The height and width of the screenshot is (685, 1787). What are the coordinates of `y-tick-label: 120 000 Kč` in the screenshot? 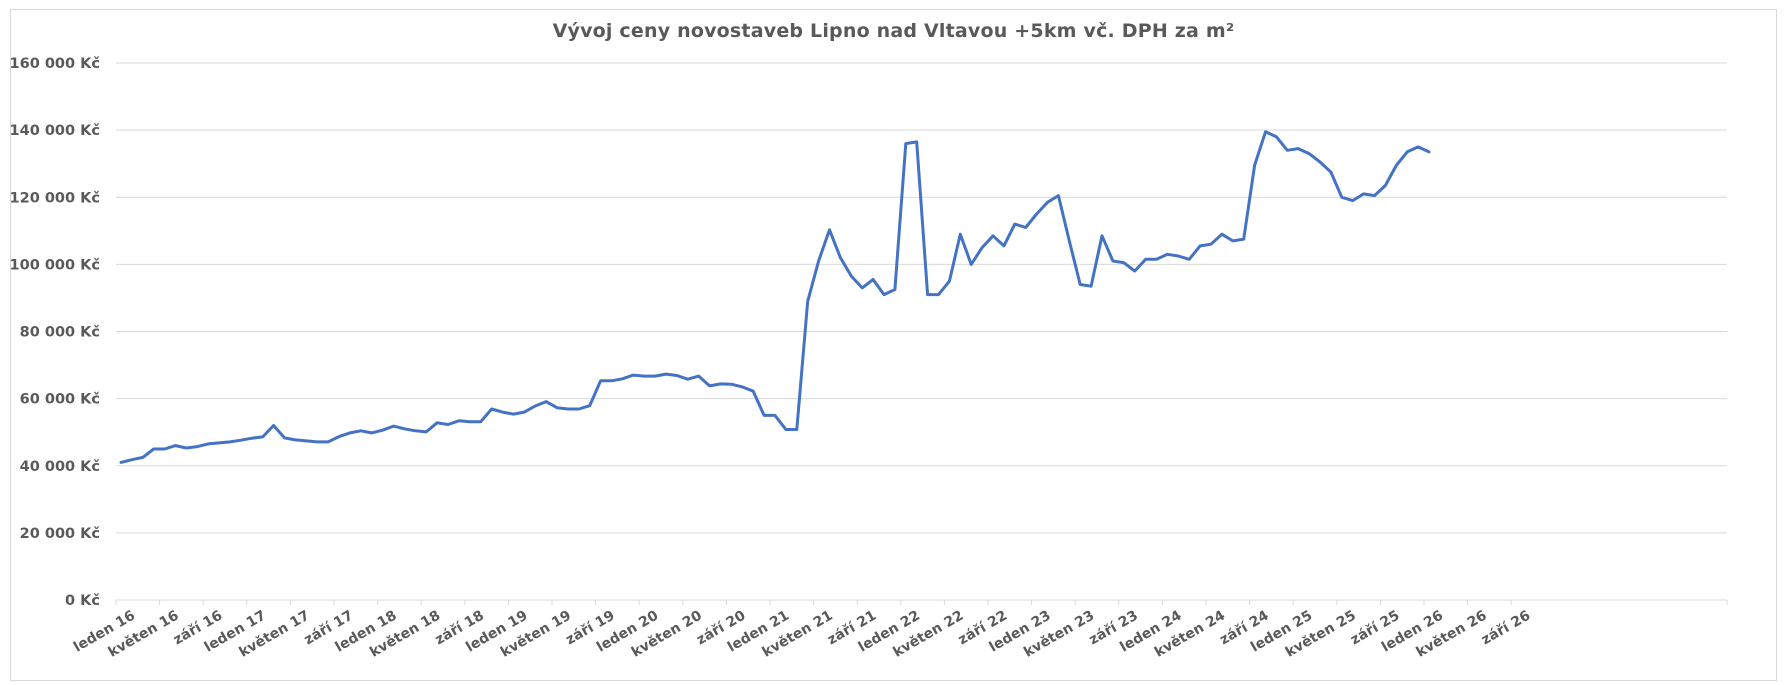 It's located at (55, 198).